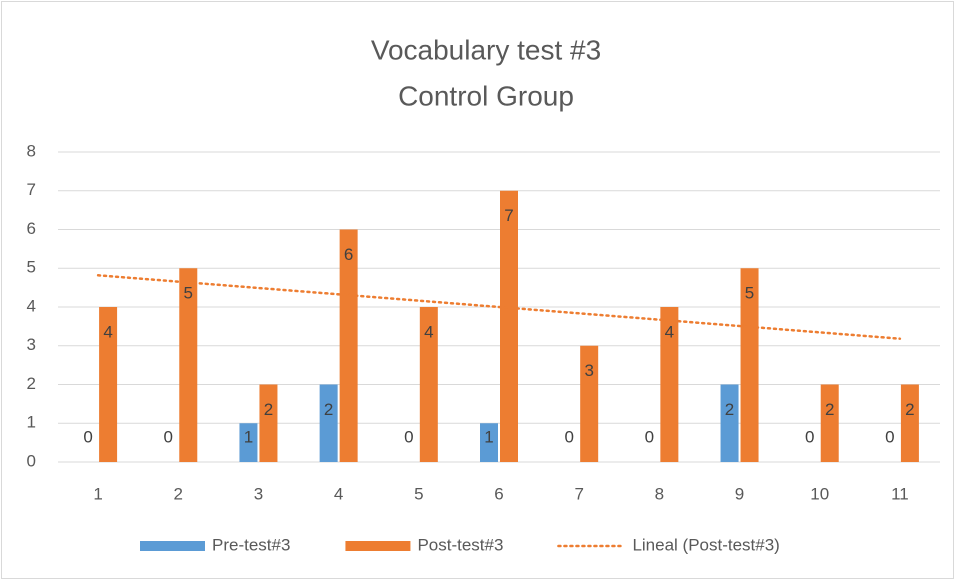  What do you see at coordinates (486, 49) in the screenshot?
I see `chart-title: Vocabulary test #3` at bounding box center [486, 49].